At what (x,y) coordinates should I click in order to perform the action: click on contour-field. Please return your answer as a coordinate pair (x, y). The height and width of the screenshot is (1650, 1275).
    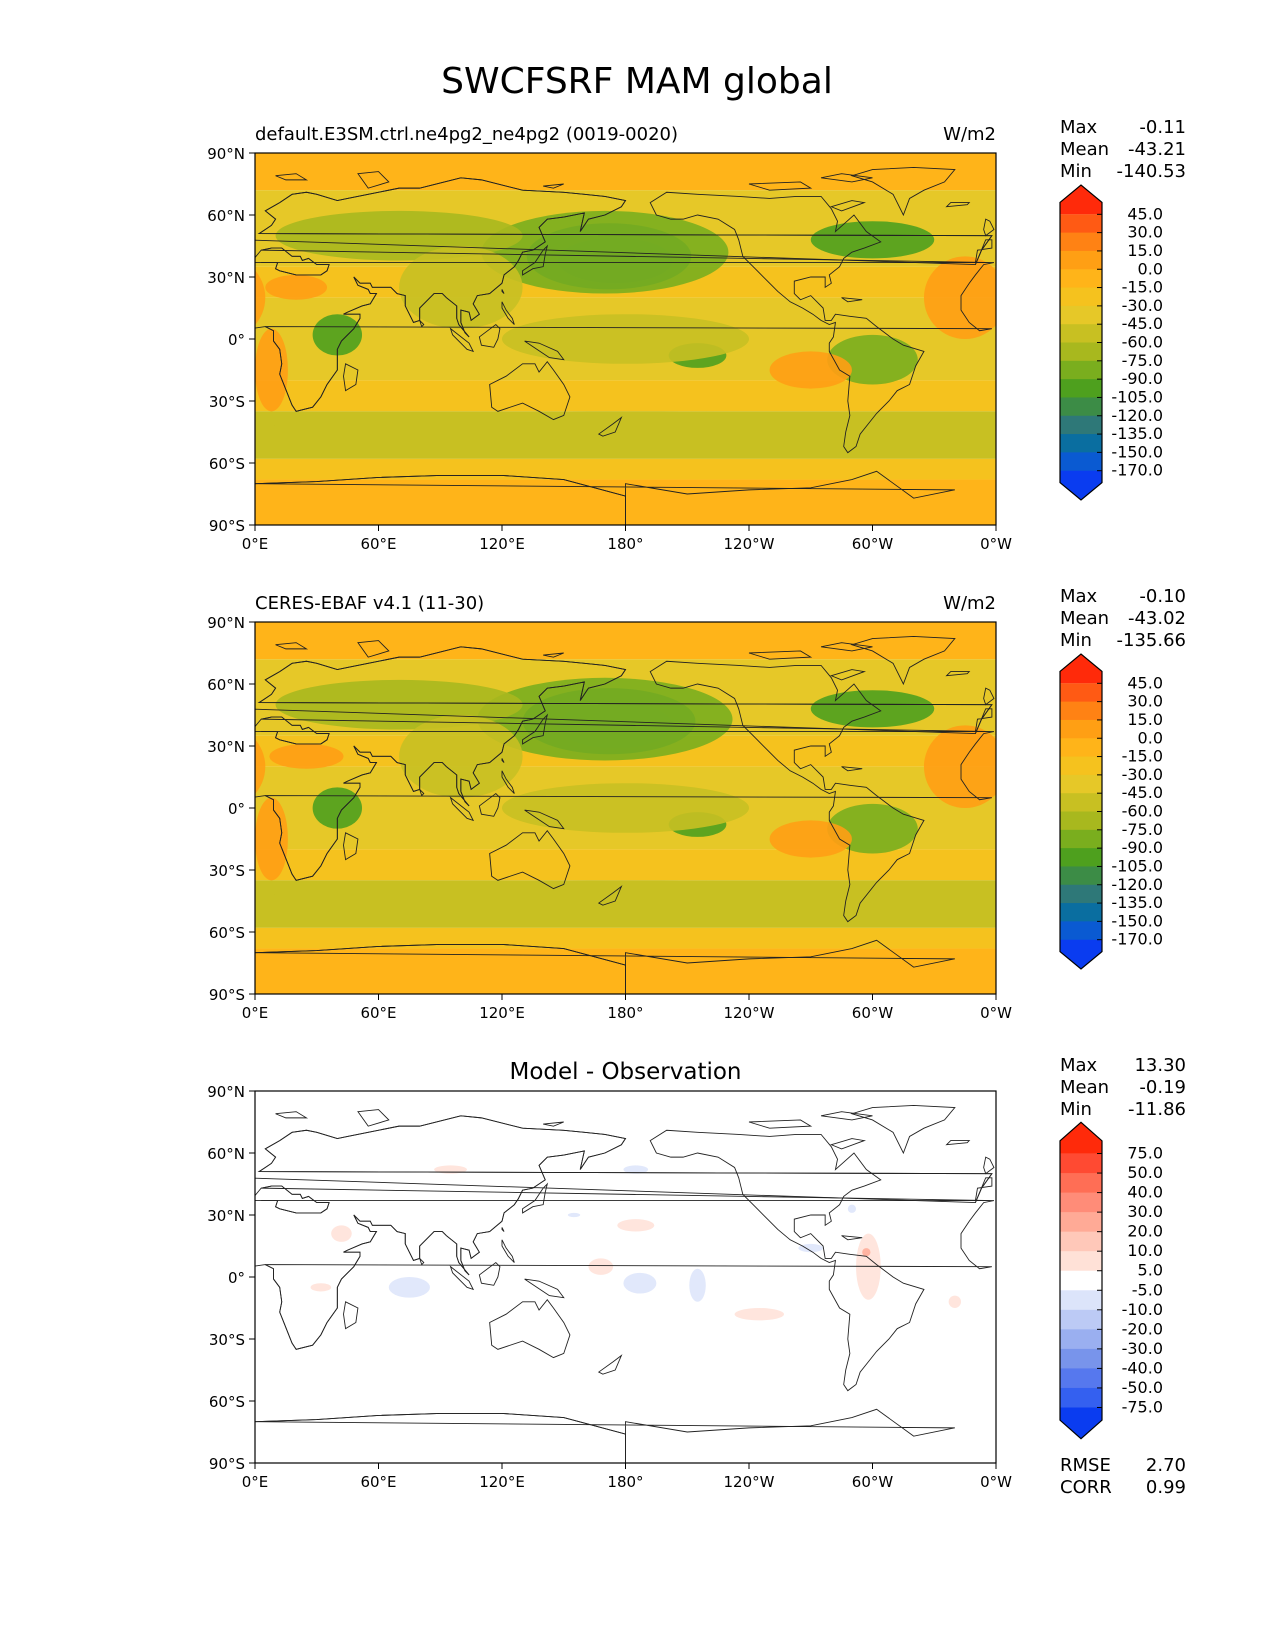
    Looking at the image, I should click on (625, 339).